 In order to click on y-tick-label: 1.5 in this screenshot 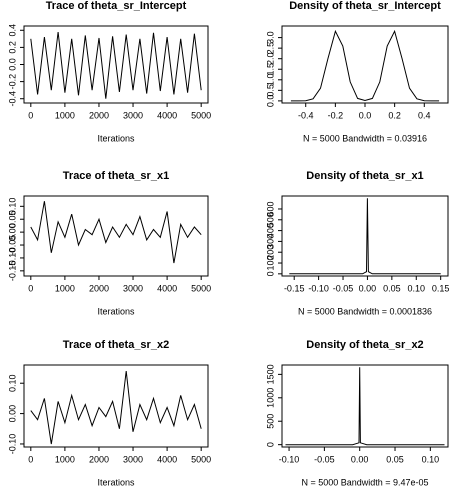, I will do `click(270, 69)`.